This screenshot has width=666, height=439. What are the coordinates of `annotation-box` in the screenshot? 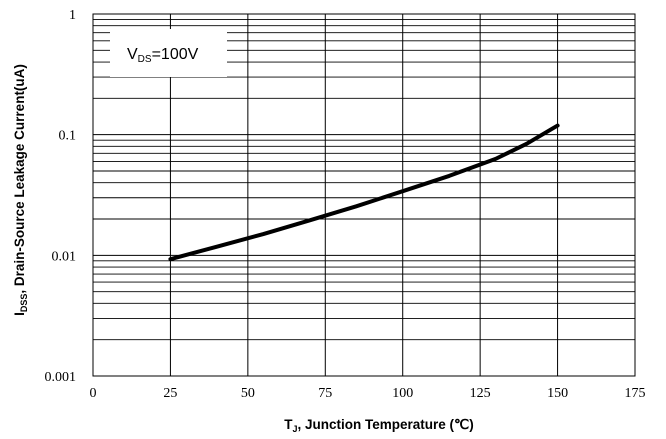 It's located at (168, 53).